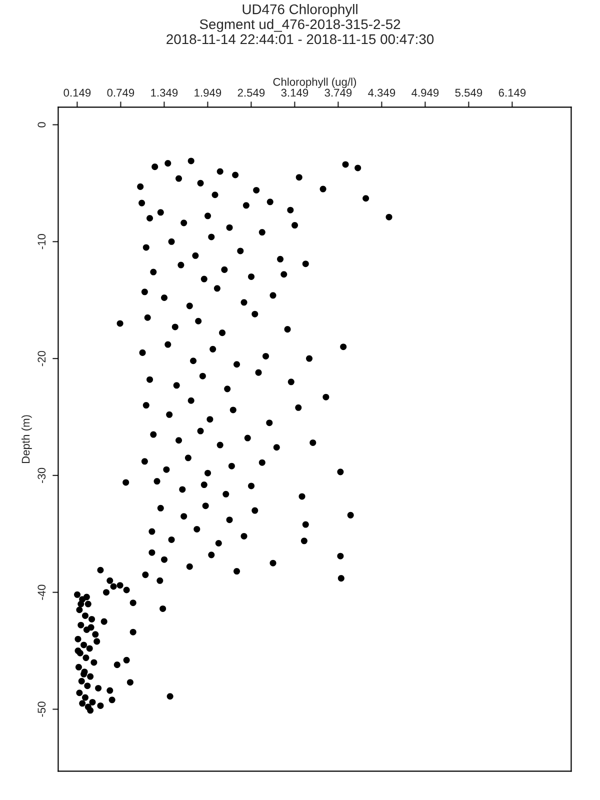 Image resolution: width=600 pixels, height=800 pixels. What do you see at coordinates (42, 242) in the screenshot?
I see `y-tick-label: -10` at bounding box center [42, 242].